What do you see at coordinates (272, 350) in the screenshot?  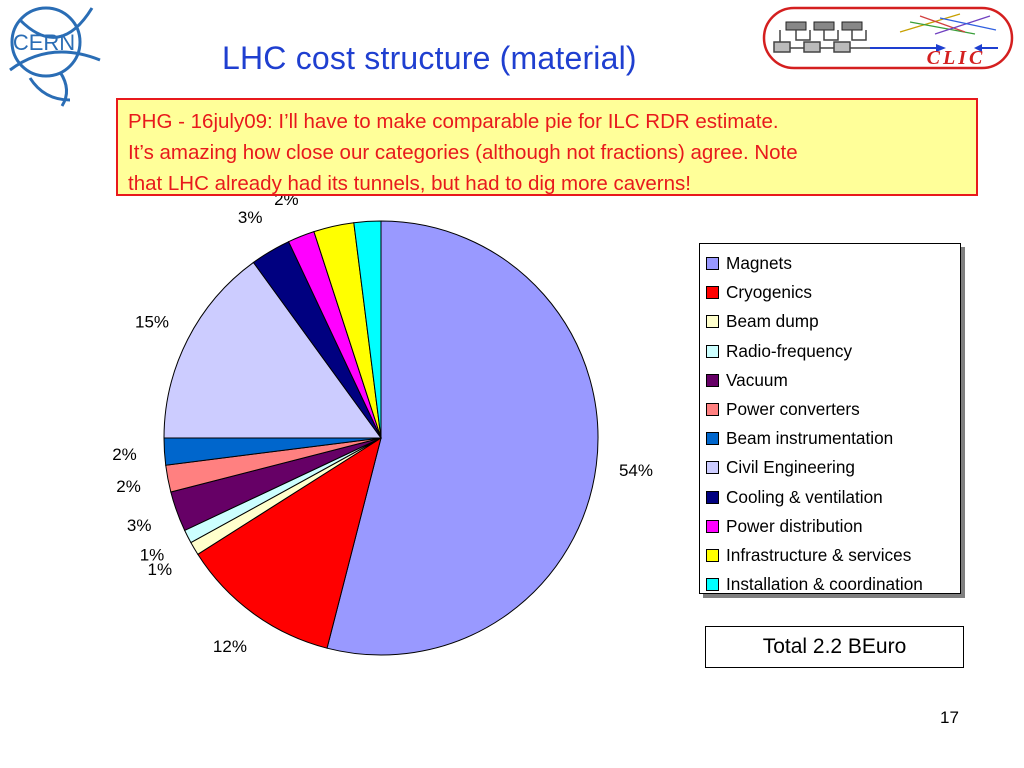 I see `pie-slice-civil-engineering` at bounding box center [272, 350].